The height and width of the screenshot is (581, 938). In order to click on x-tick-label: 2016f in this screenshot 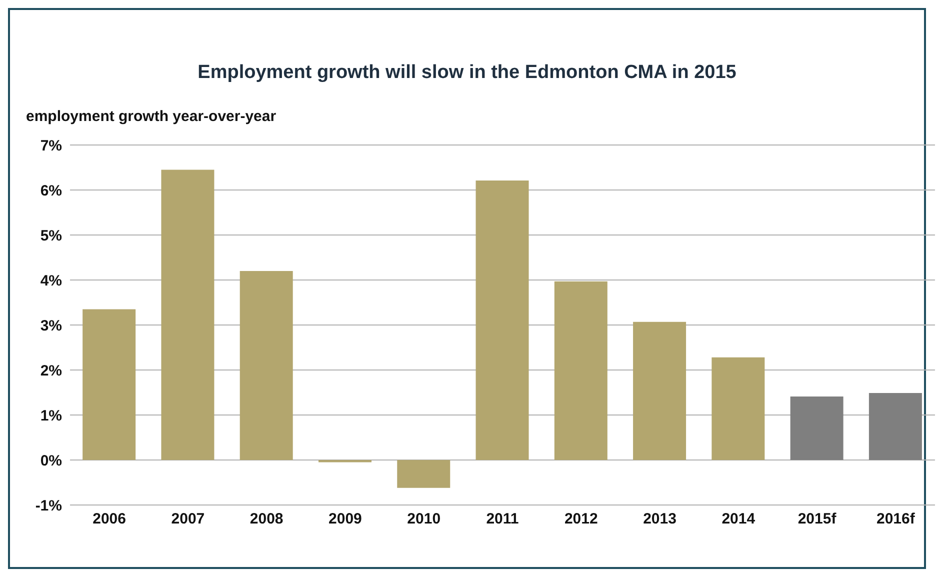, I will do `click(896, 519)`.